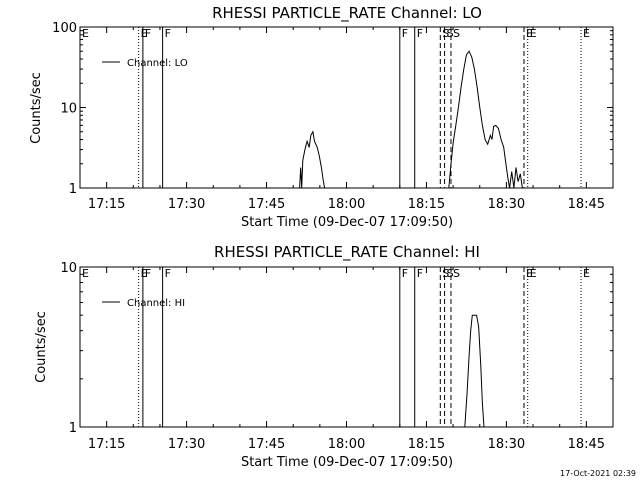 This screenshot has height=480, width=640. What do you see at coordinates (474, 371) in the screenshot?
I see `panel-hi-series-line` at bounding box center [474, 371].